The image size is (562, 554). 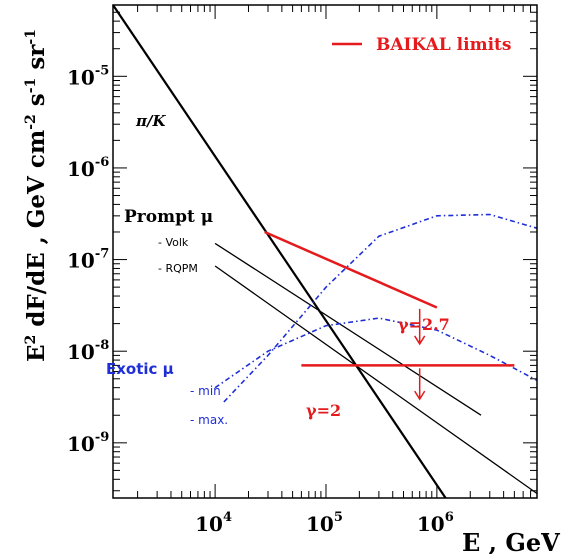 I want to click on x-tick-exponent: 5, so click(x=338, y=517).